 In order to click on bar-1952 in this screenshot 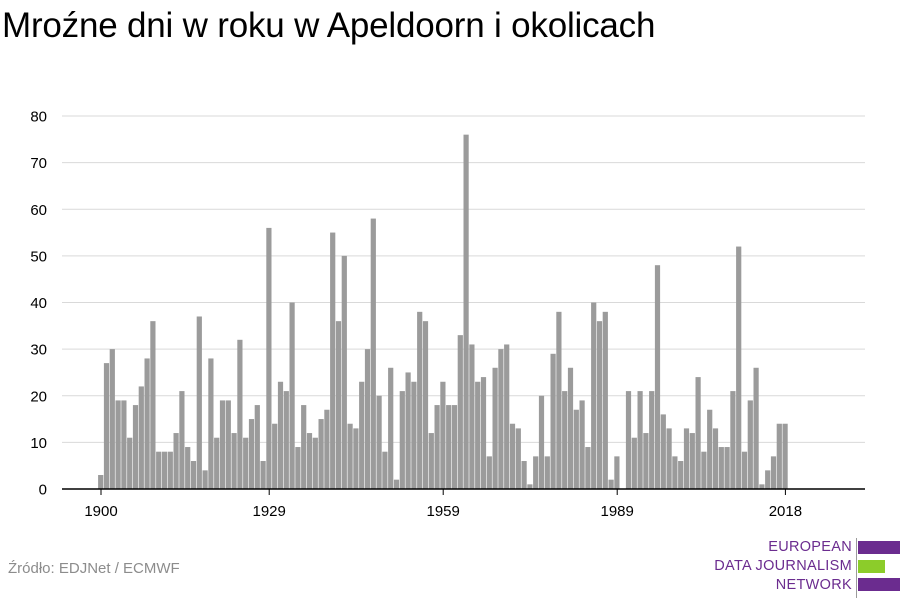, I will do `click(402, 440)`.